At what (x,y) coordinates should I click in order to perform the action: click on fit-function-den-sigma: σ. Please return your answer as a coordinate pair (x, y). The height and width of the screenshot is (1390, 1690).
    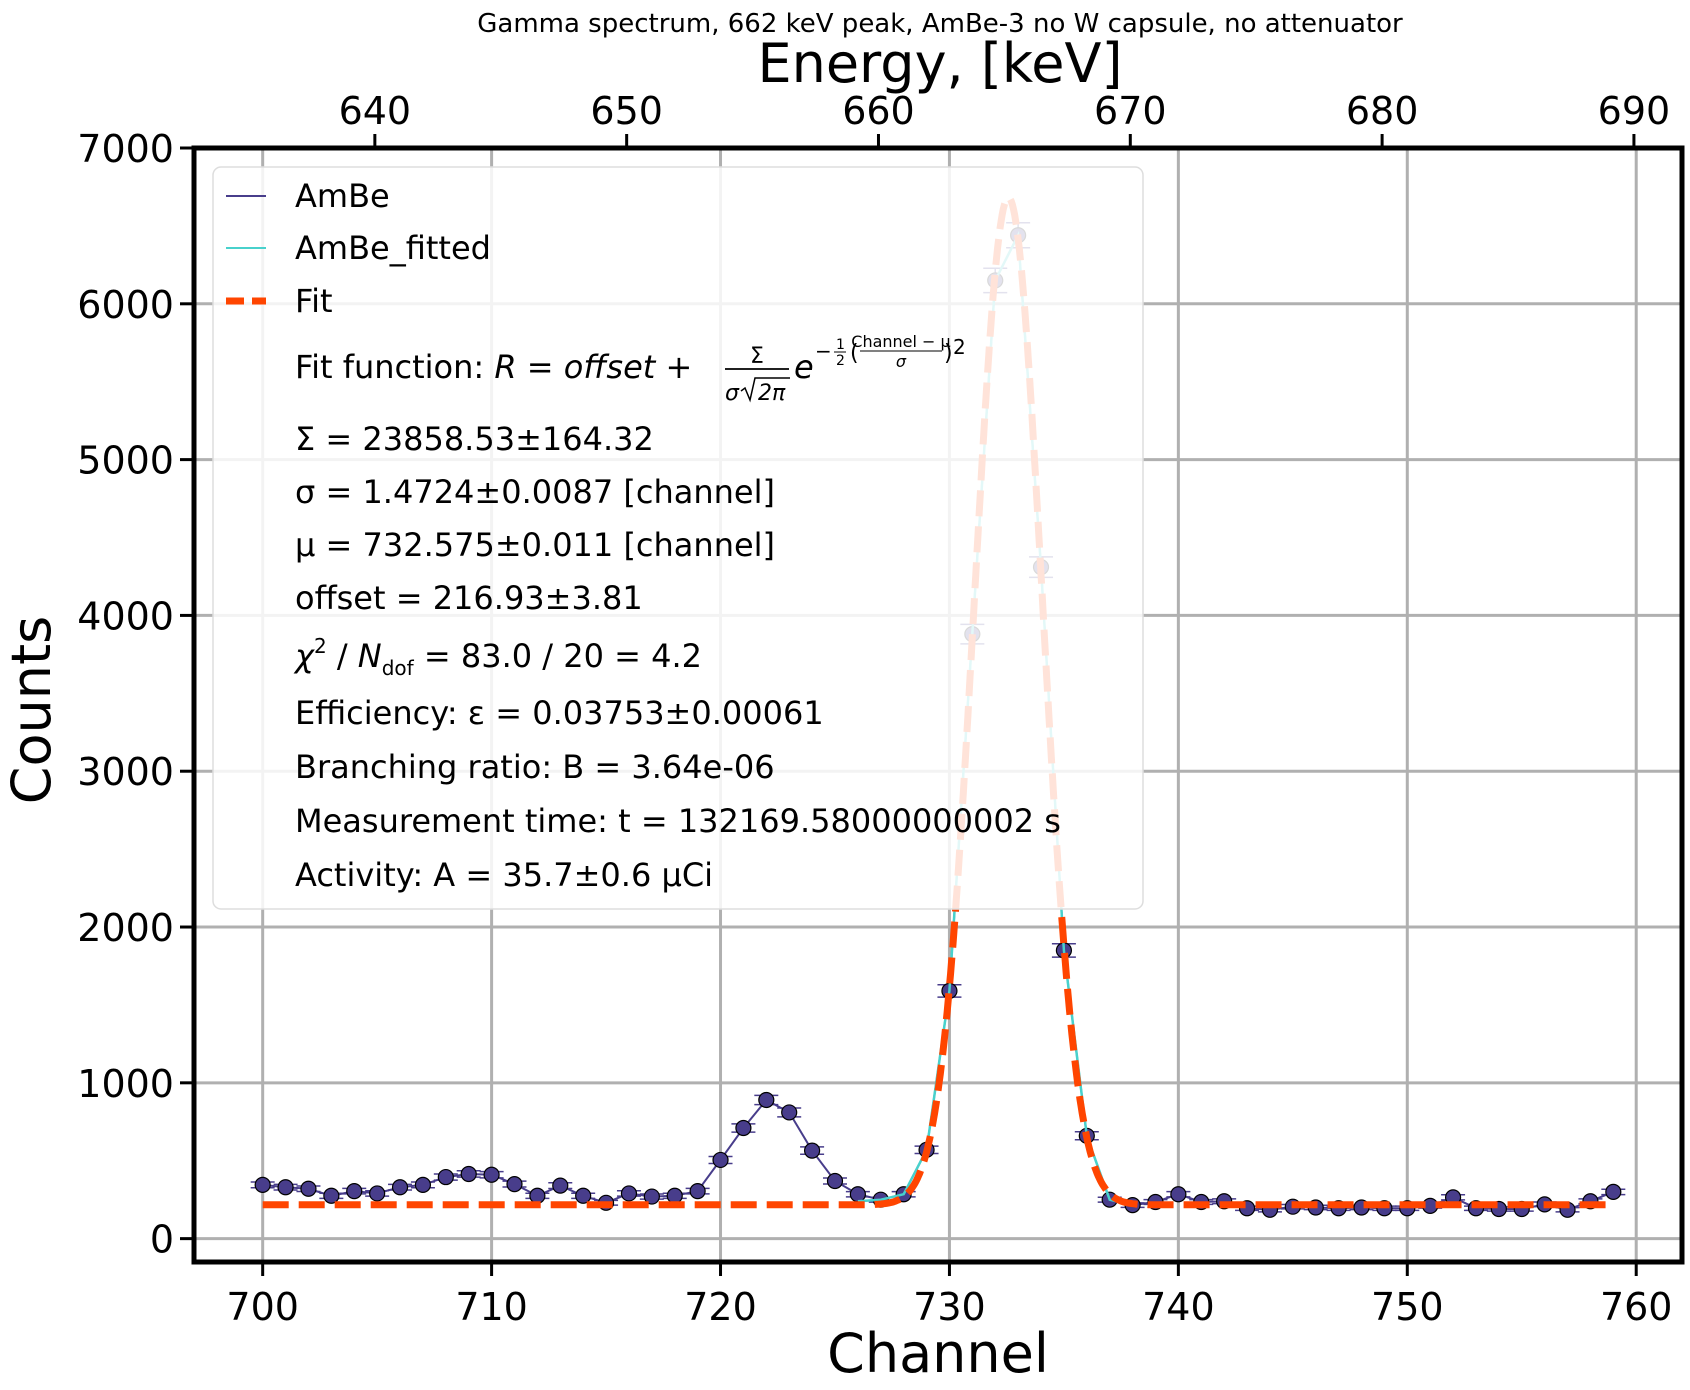
    Looking at the image, I should click on (732, 393).